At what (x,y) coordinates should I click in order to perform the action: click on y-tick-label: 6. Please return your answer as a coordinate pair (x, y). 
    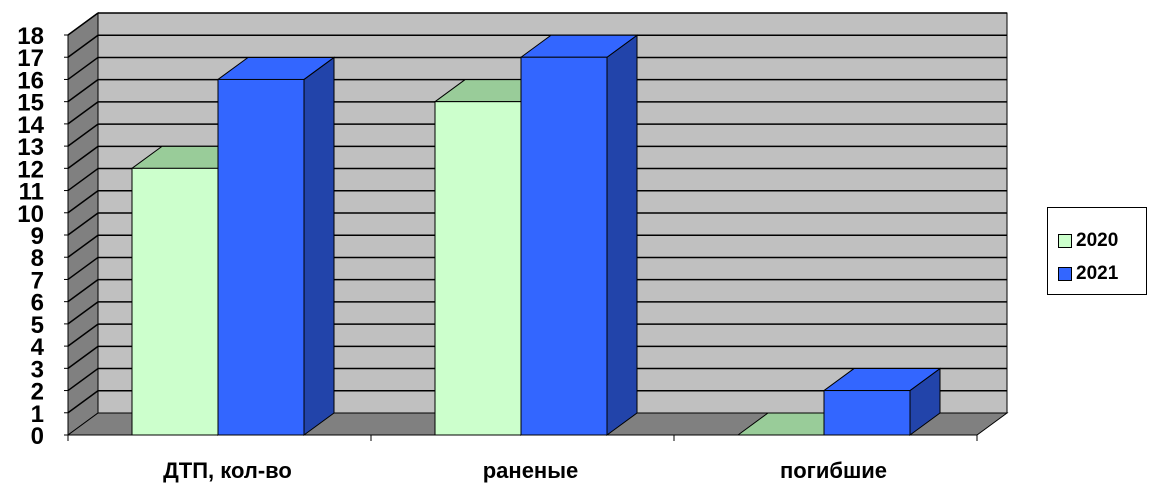
    Looking at the image, I should click on (37, 303).